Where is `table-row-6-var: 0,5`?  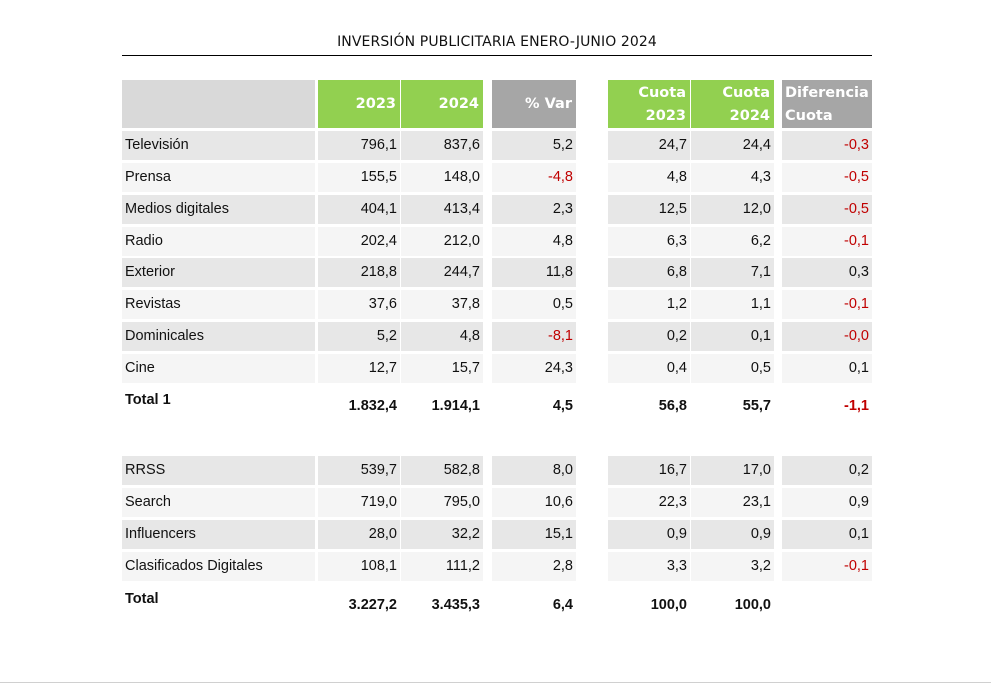
table-row-6-var: 0,5 is located at coordinates (534, 304).